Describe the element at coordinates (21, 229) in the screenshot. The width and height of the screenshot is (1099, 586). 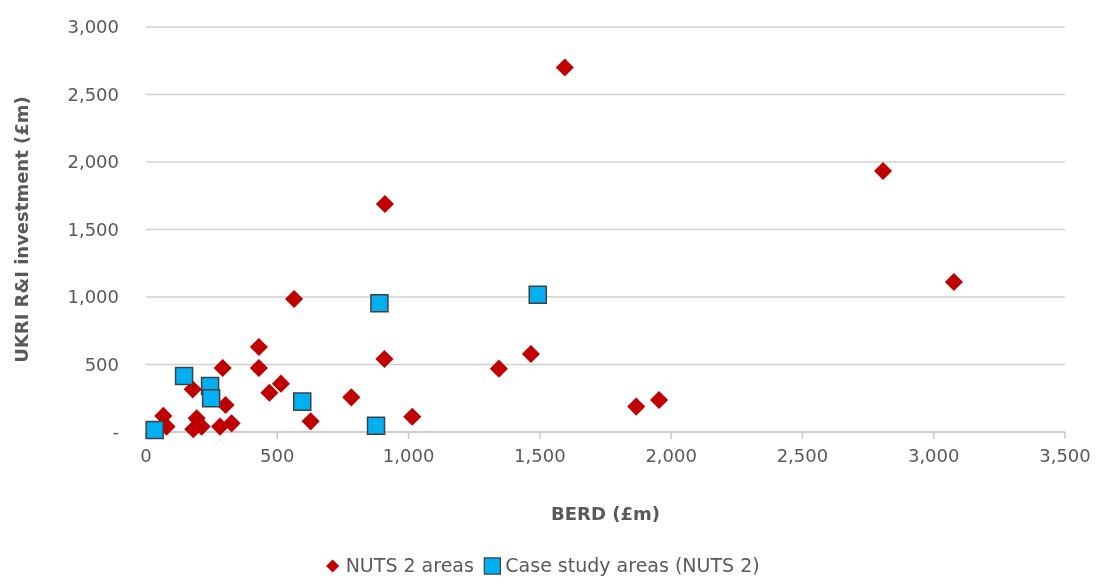
I see `y-axis-title: UKRI R&I investment (£m)` at that location.